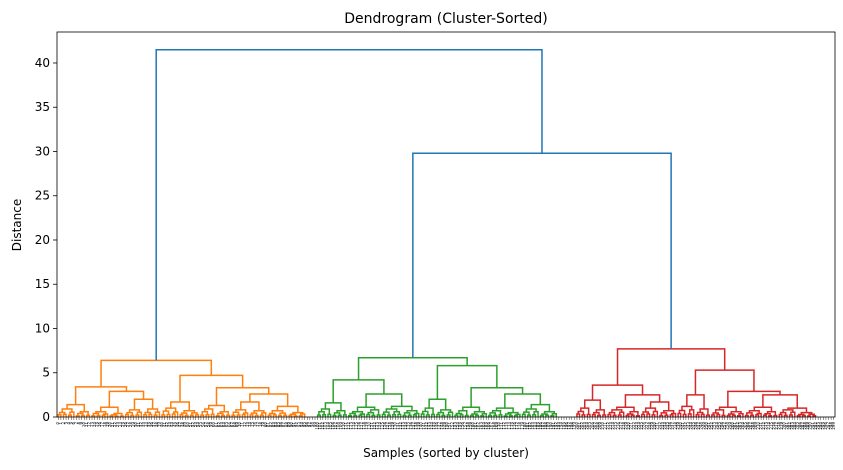  Describe the element at coordinates (524, 426) in the screenshot. I see `x-tick-label: 180` at that location.